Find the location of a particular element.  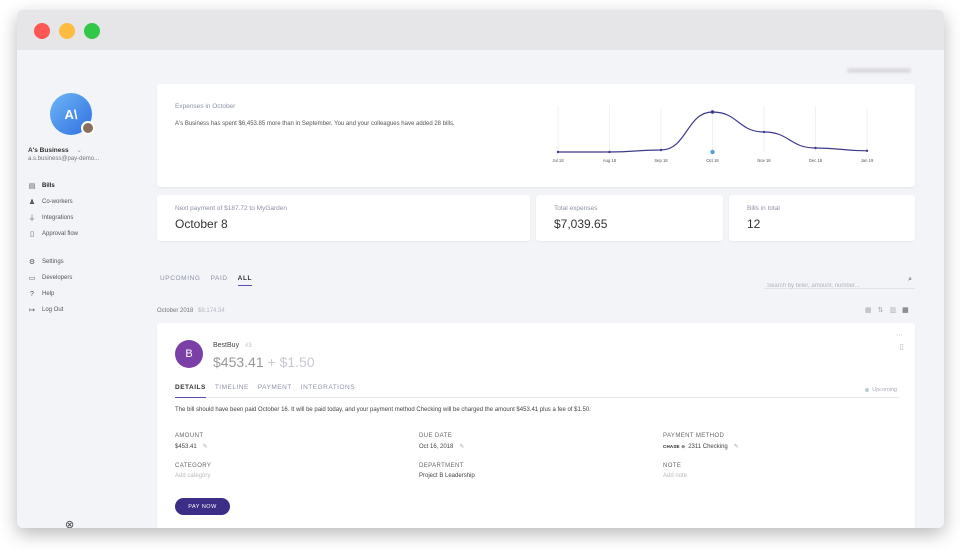

more-options-icon: ⋯ is located at coordinates (899, 335).